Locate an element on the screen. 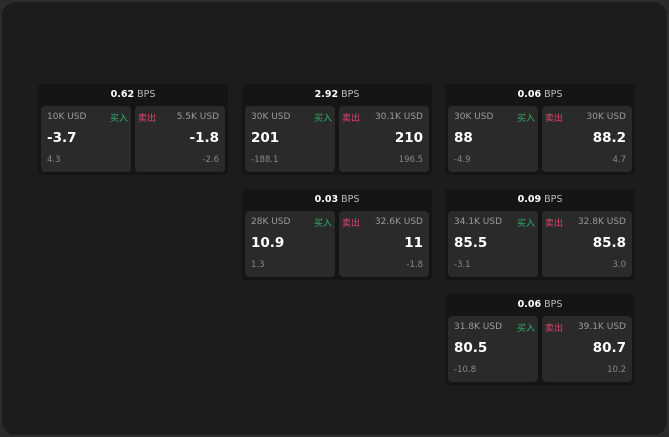 The height and width of the screenshot is (437, 669). spread-header: 0.09 BPS is located at coordinates (540, 199).